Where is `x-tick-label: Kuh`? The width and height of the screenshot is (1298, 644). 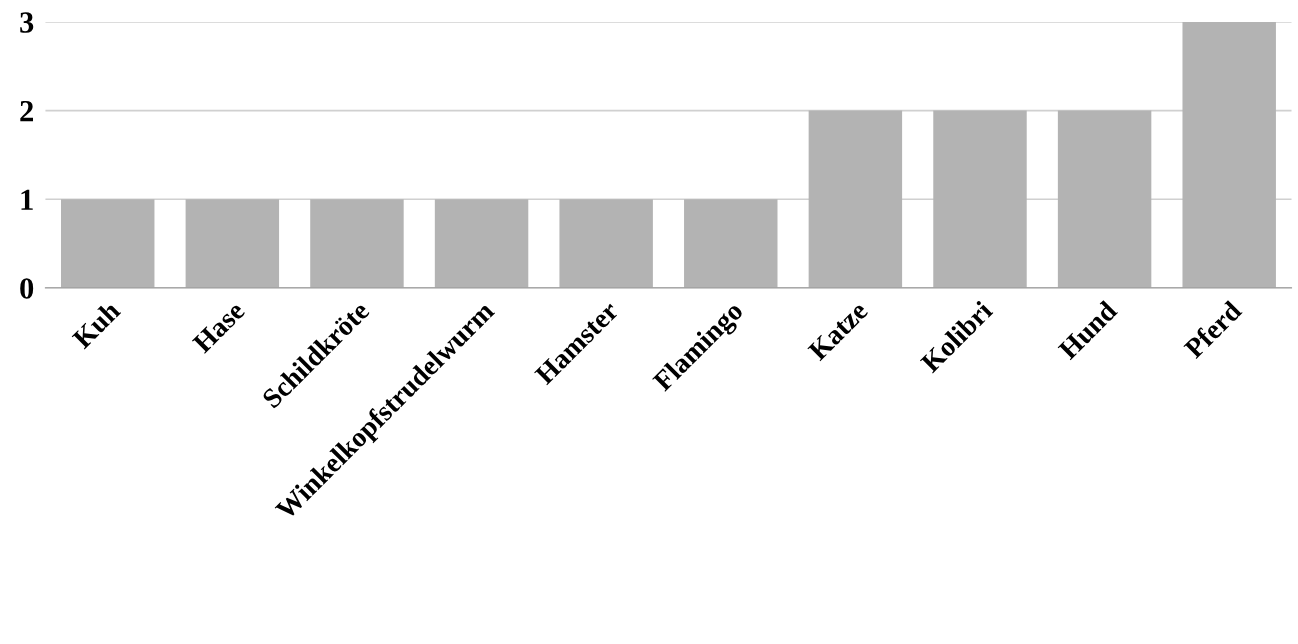 x-tick-label: Kuh is located at coordinates (96, 324).